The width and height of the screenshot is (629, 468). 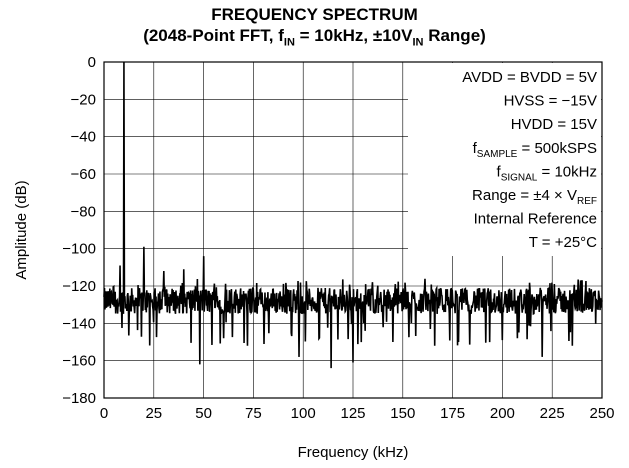 I want to click on subtitle-suffix: Range), so click(x=454, y=35).